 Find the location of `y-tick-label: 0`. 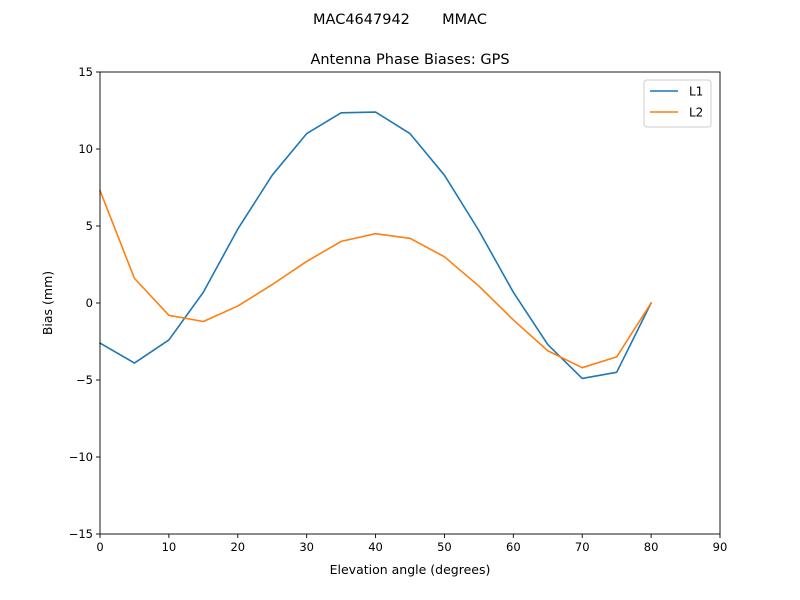

y-tick-label: 0 is located at coordinates (89, 303).